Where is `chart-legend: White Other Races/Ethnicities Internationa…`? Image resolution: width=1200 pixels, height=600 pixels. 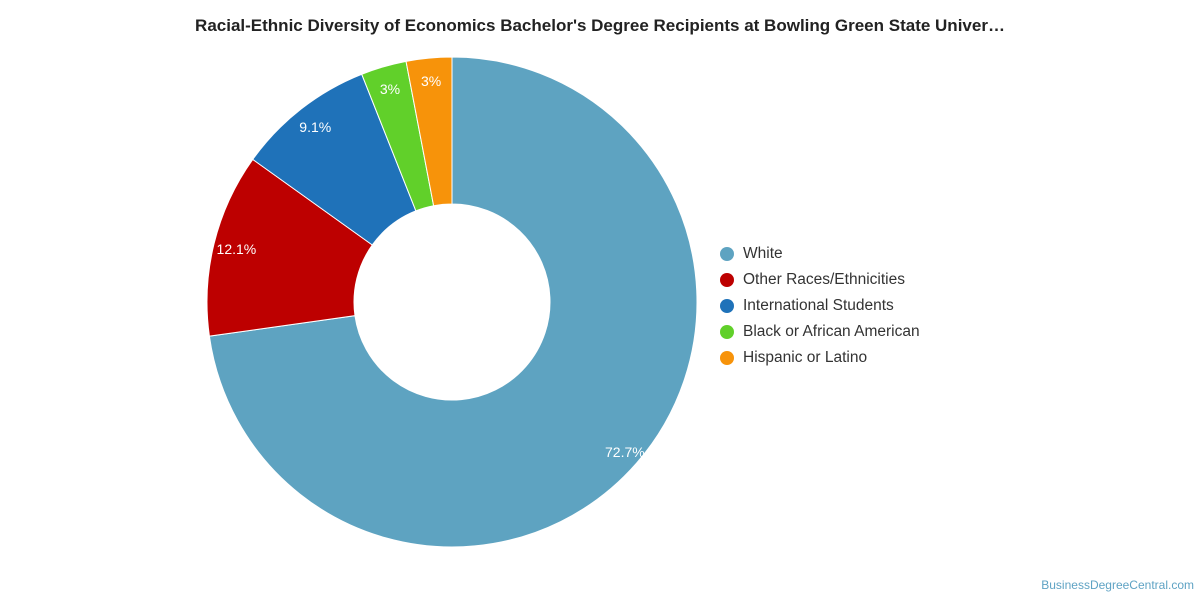
chart-legend: White Other Races/Ethnicities Internationa… is located at coordinates (820, 306).